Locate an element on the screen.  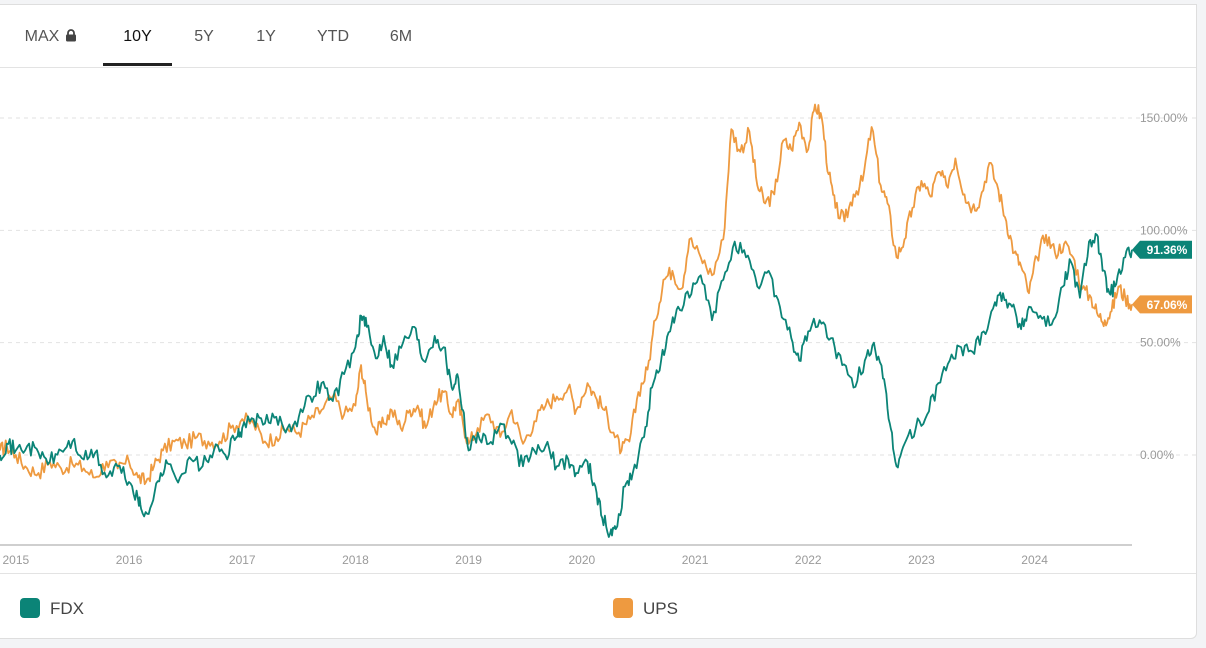
last-value-label-fdx: 91.36% is located at coordinates (1167, 250).